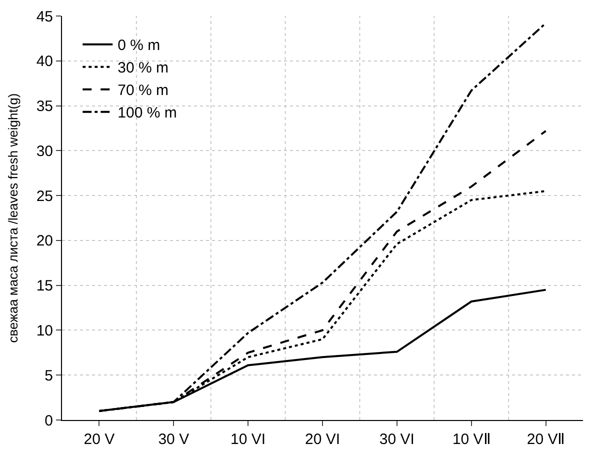 This screenshot has width=591, height=462. I want to click on y-tick-label: 30, so click(44, 151).